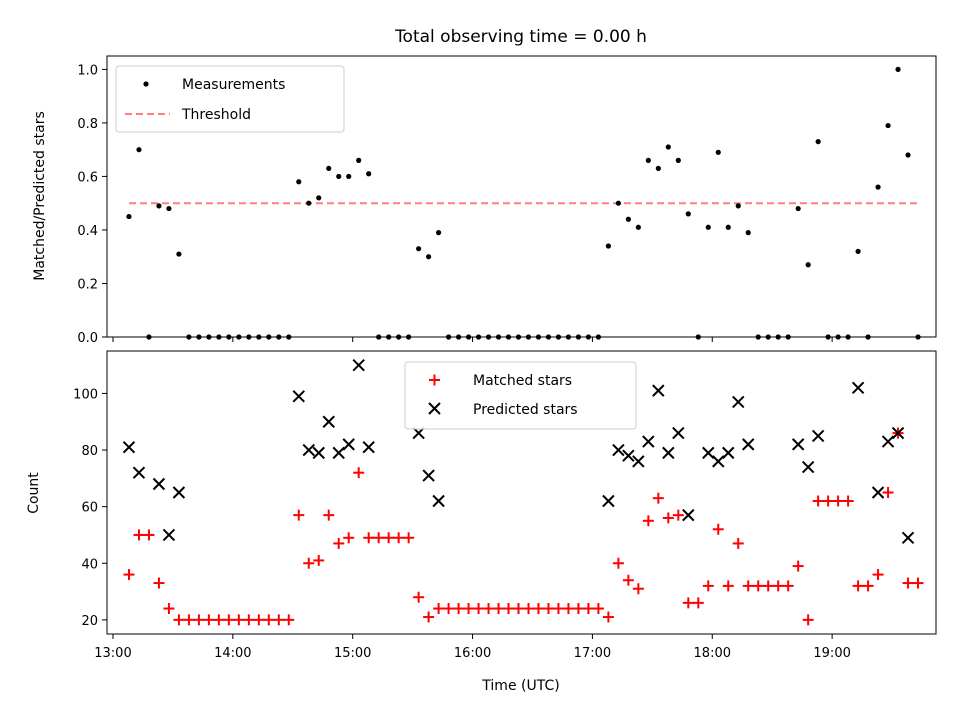  I want to click on bottom-legend-box, so click(520, 395).